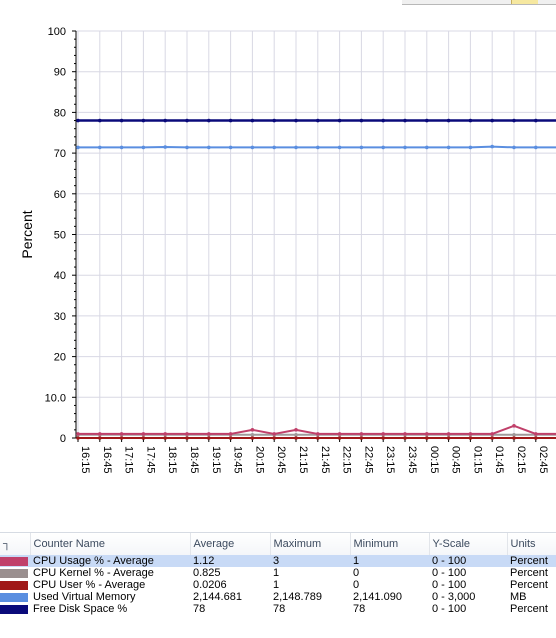 Image resolution: width=556 pixels, height=638 pixels. Describe the element at coordinates (60, 317) in the screenshot. I see `y-tick-label: 30` at that location.